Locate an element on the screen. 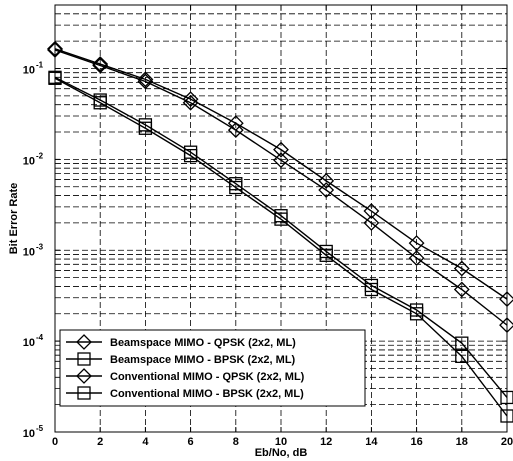  legend-label: Conventional MIMO - BPSK (2x2, ML) is located at coordinates (207, 394).